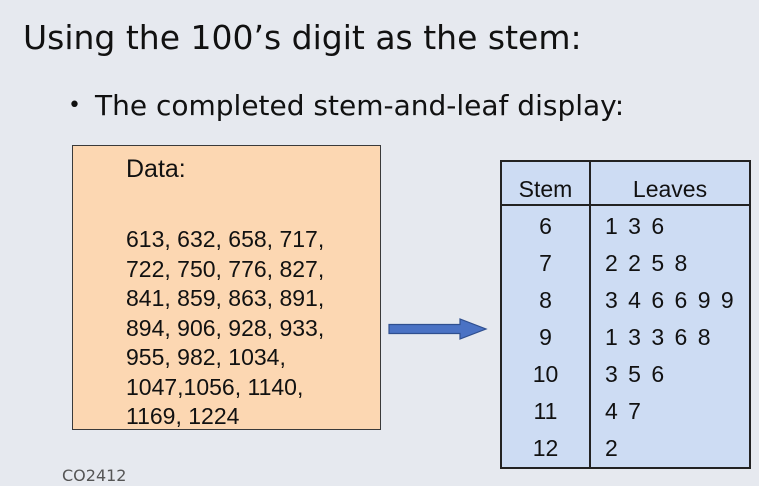  I want to click on footer-code: CO2412, so click(94, 475).